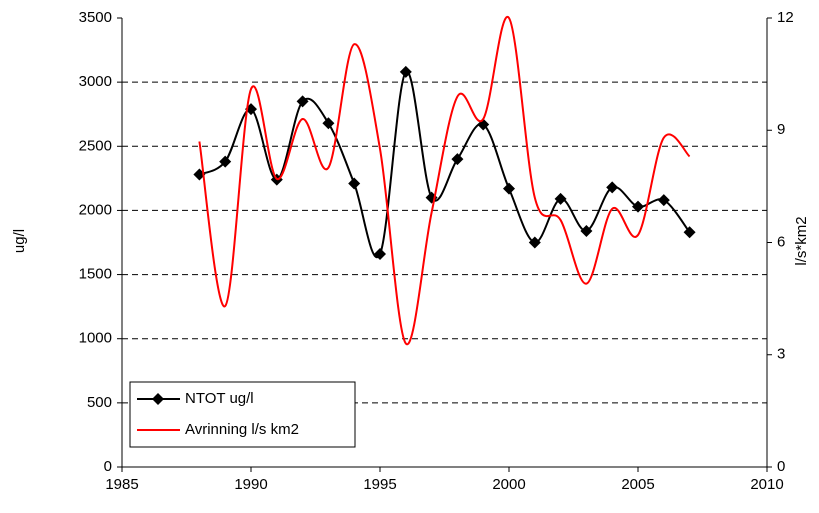  I want to click on y2-tick-label: 12, so click(785, 17).